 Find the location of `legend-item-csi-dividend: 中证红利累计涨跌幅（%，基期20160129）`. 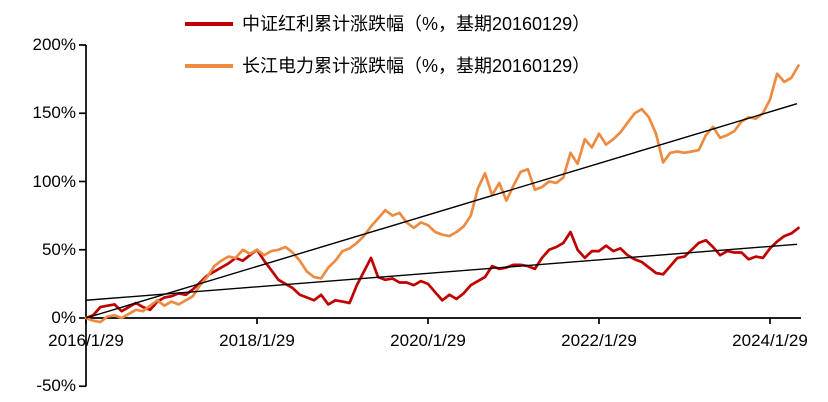

legend-item-csi-dividend: 中证红利累计涨跌幅（%，基期20160129） is located at coordinates (387, 24).